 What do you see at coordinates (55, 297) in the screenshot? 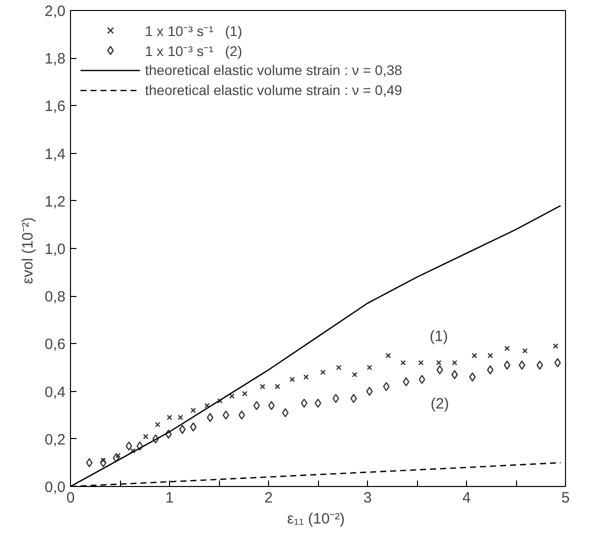
I see `y-tick-label: 0,8` at bounding box center [55, 297].